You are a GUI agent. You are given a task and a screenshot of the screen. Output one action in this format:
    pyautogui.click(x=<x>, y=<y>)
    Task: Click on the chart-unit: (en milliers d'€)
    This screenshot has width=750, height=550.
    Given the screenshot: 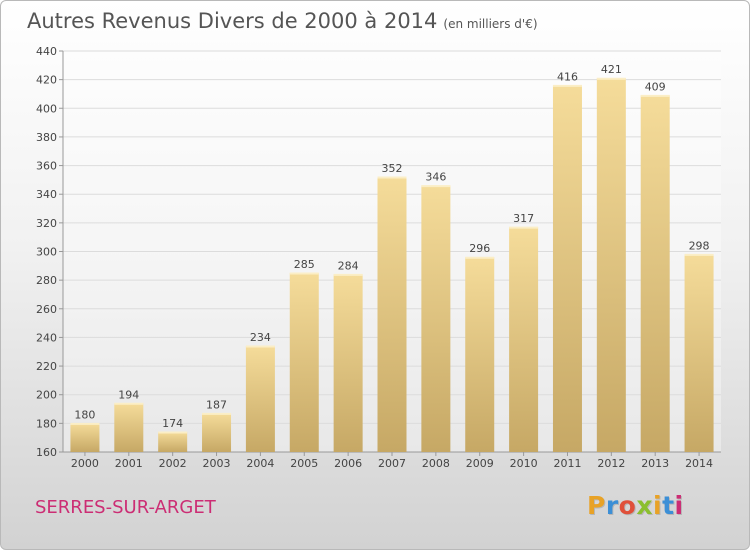 What is the action you would take?
    pyautogui.click(x=490, y=24)
    